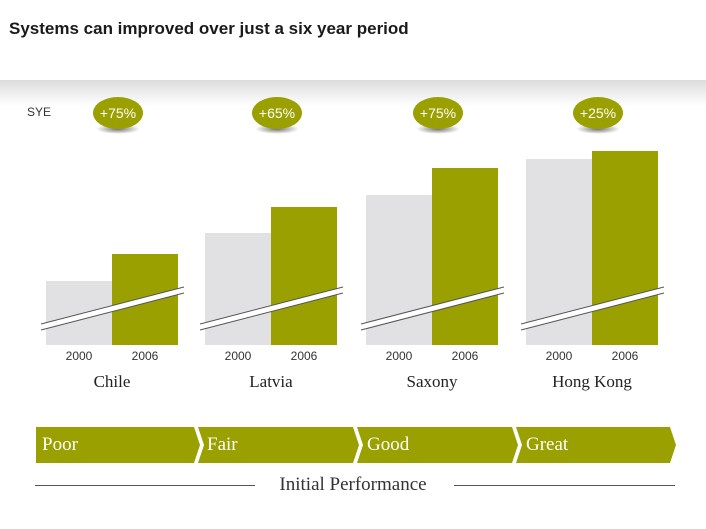  What do you see at coordinates (559, 356) in the screenshot?
I see `tick-label-hong-kong-2000: 2000` at bounding box center [559, 356].